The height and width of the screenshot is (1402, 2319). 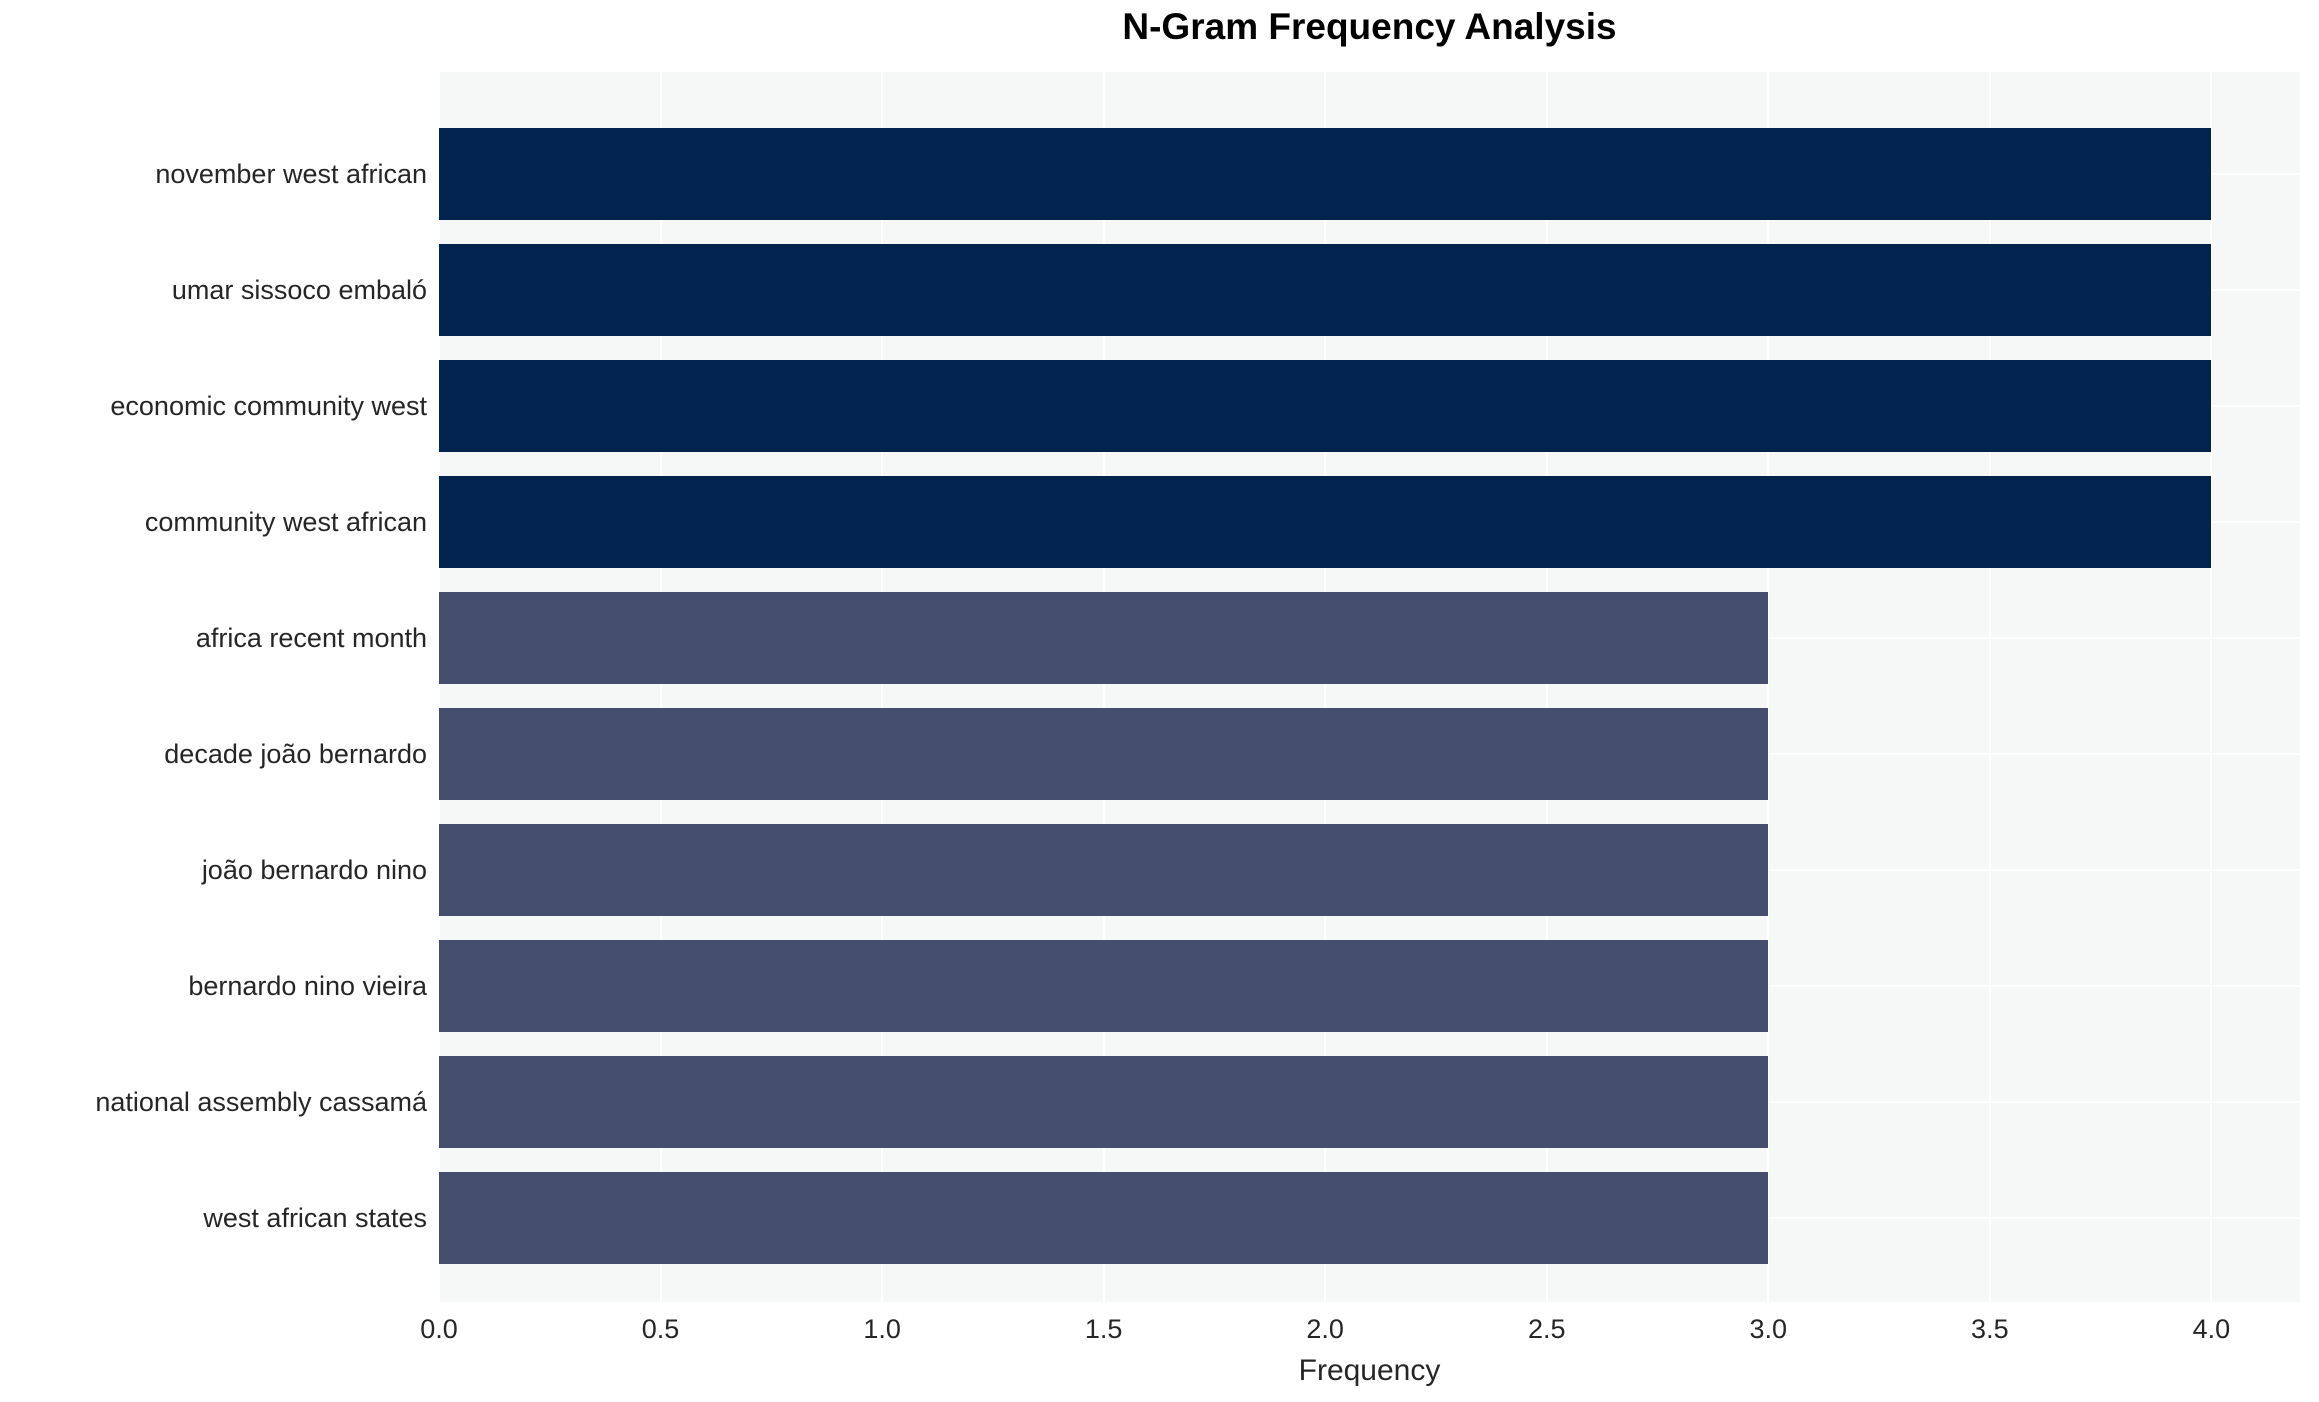 I want to click on x-tick-label: 0.0, so click(x=439, y=1329).